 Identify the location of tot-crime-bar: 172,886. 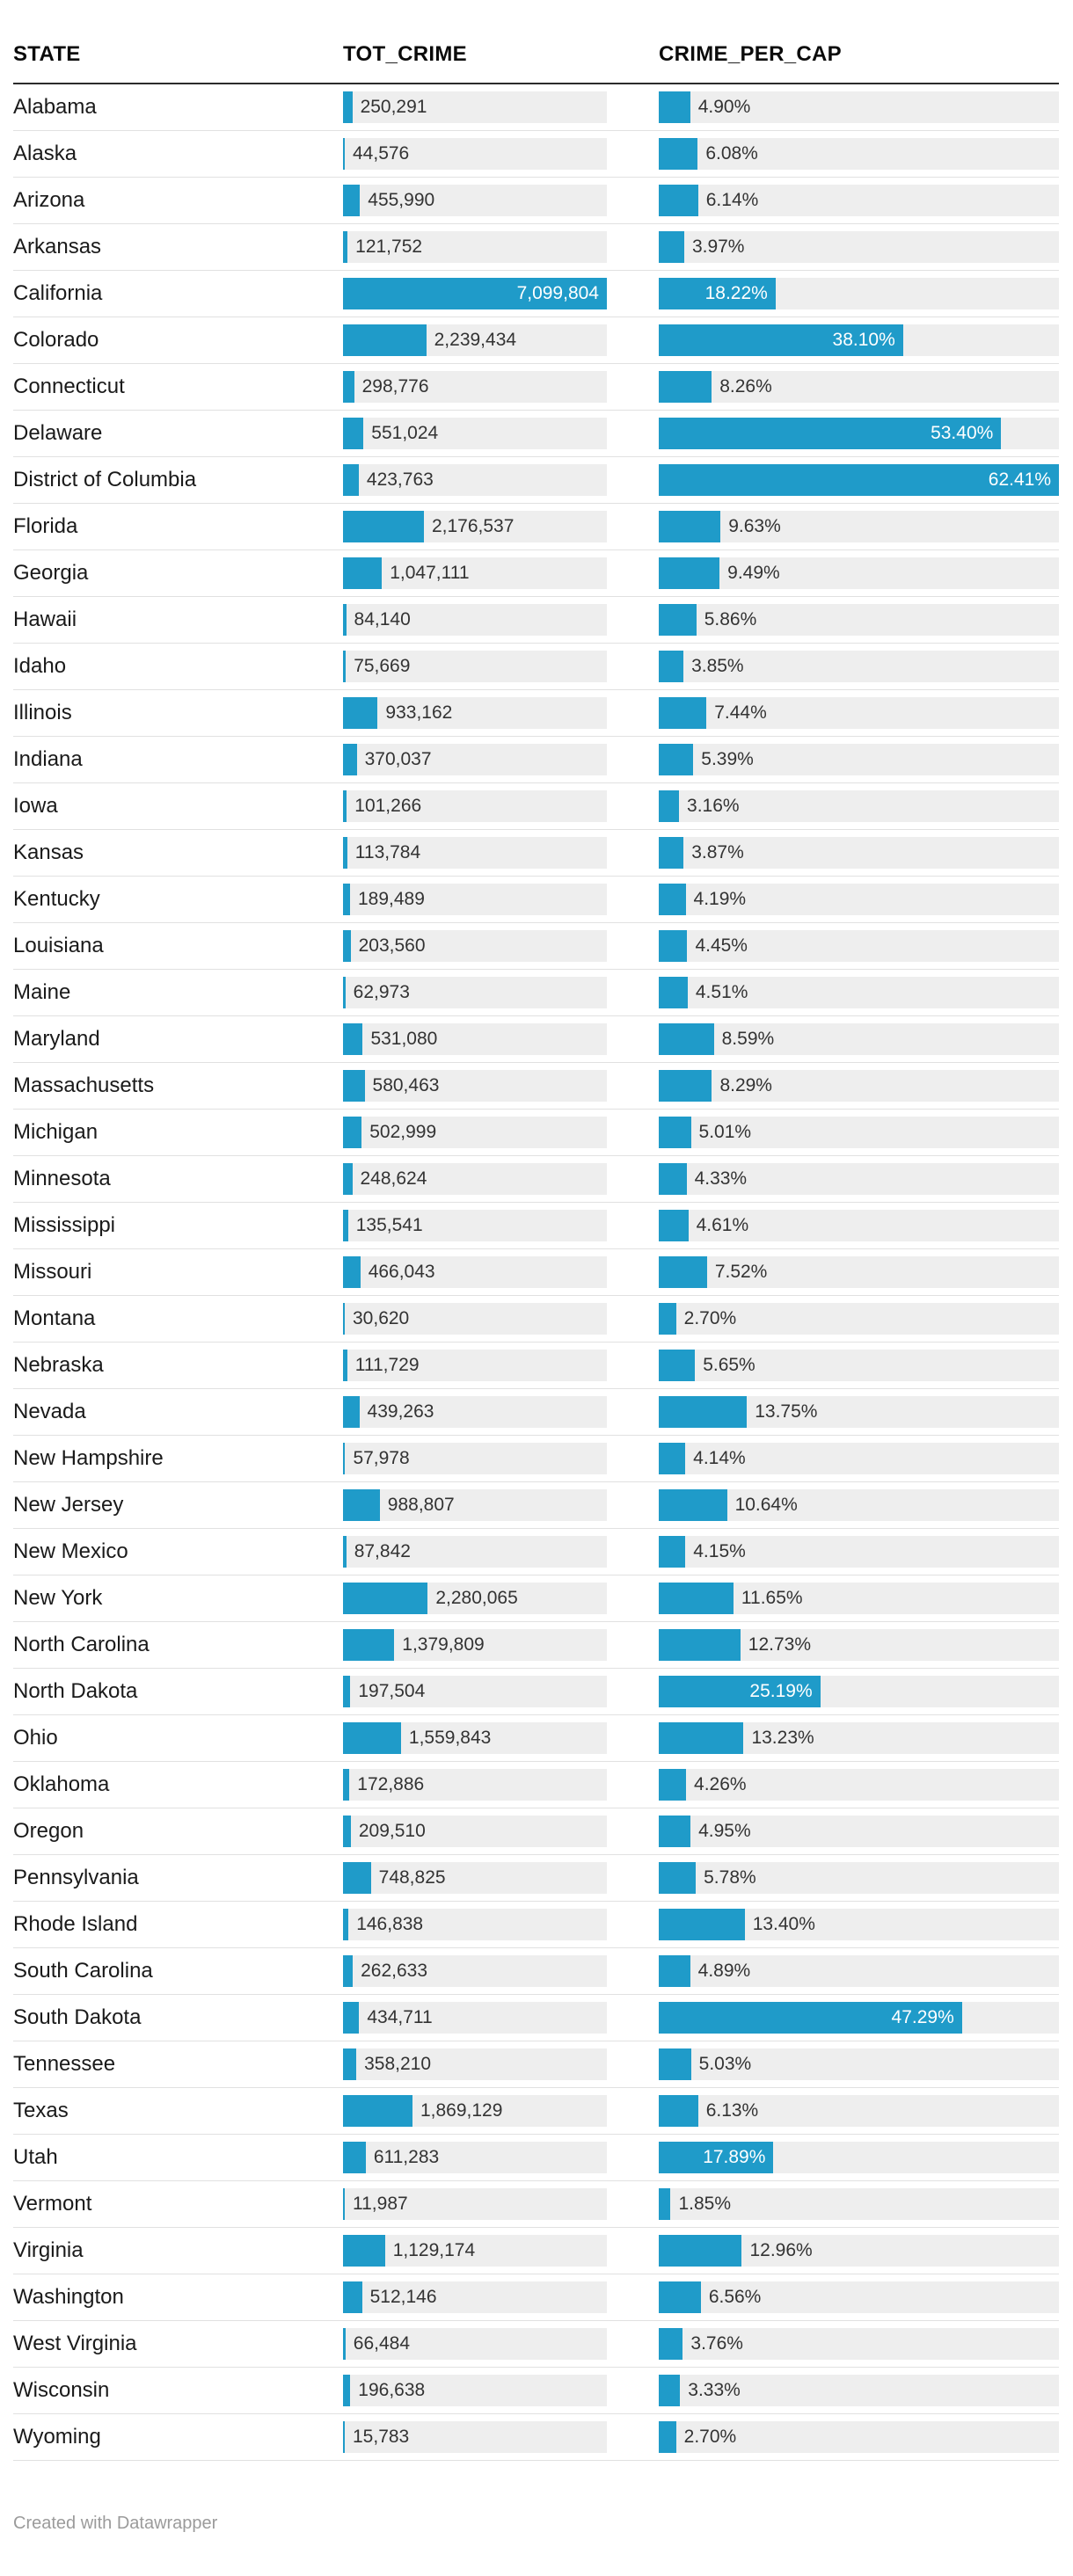
(384, 1785).